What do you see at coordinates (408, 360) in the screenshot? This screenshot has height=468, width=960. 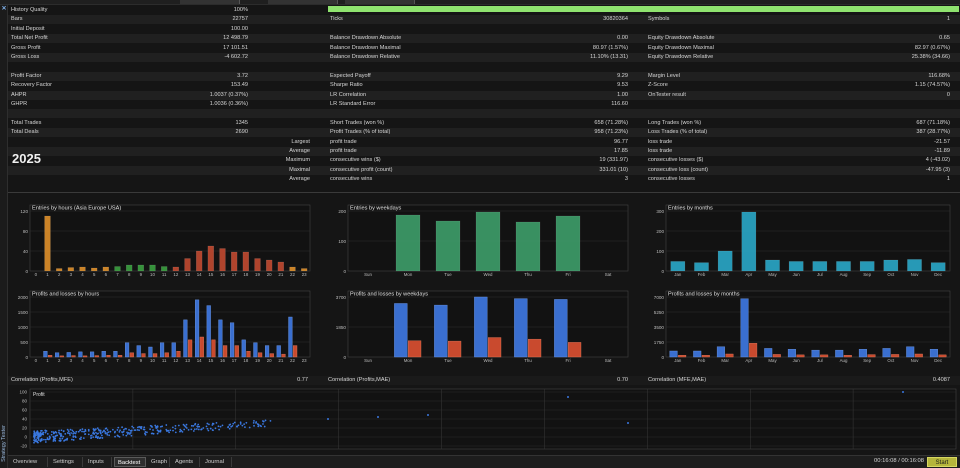 I see `x-tick-label: Mon` at bounding box center [408, 360].